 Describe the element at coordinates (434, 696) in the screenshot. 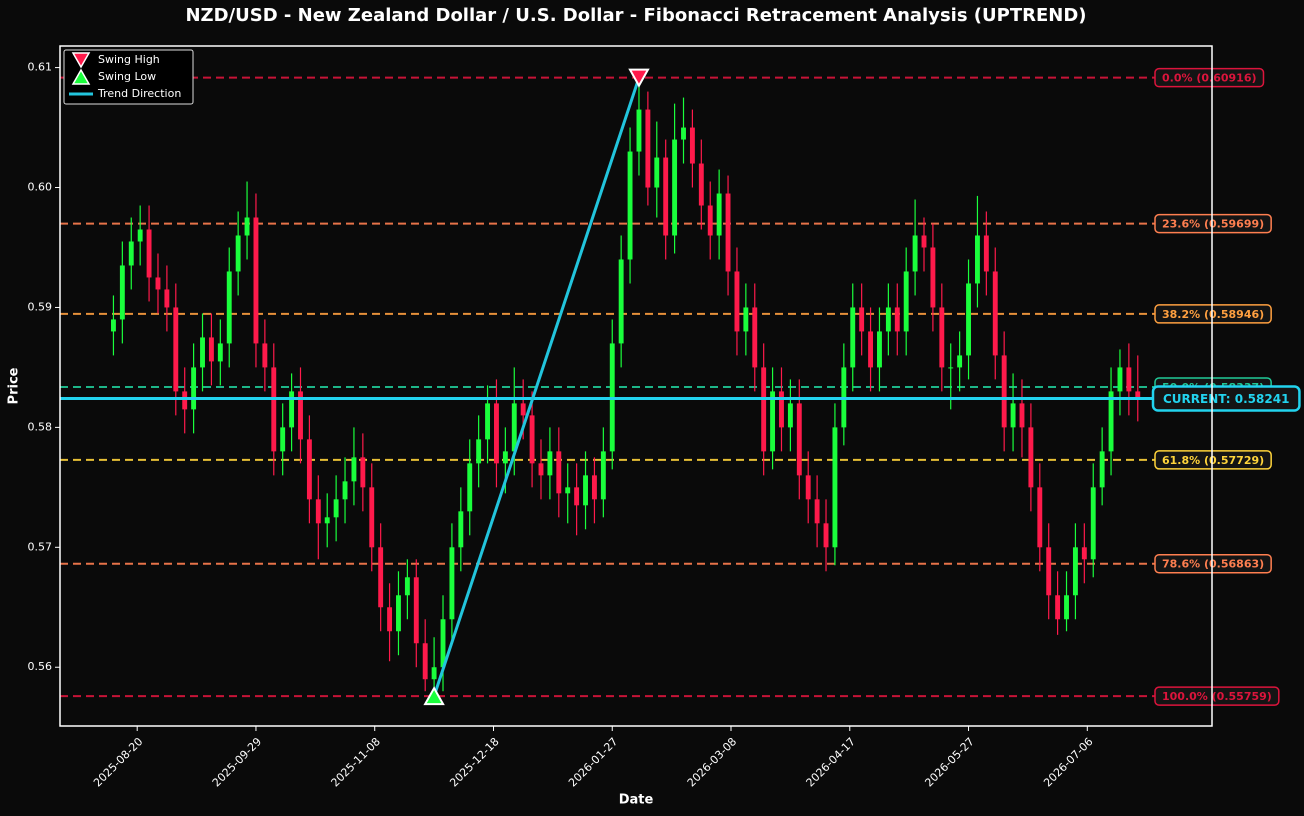

I see `swing-low-marker` at that location.